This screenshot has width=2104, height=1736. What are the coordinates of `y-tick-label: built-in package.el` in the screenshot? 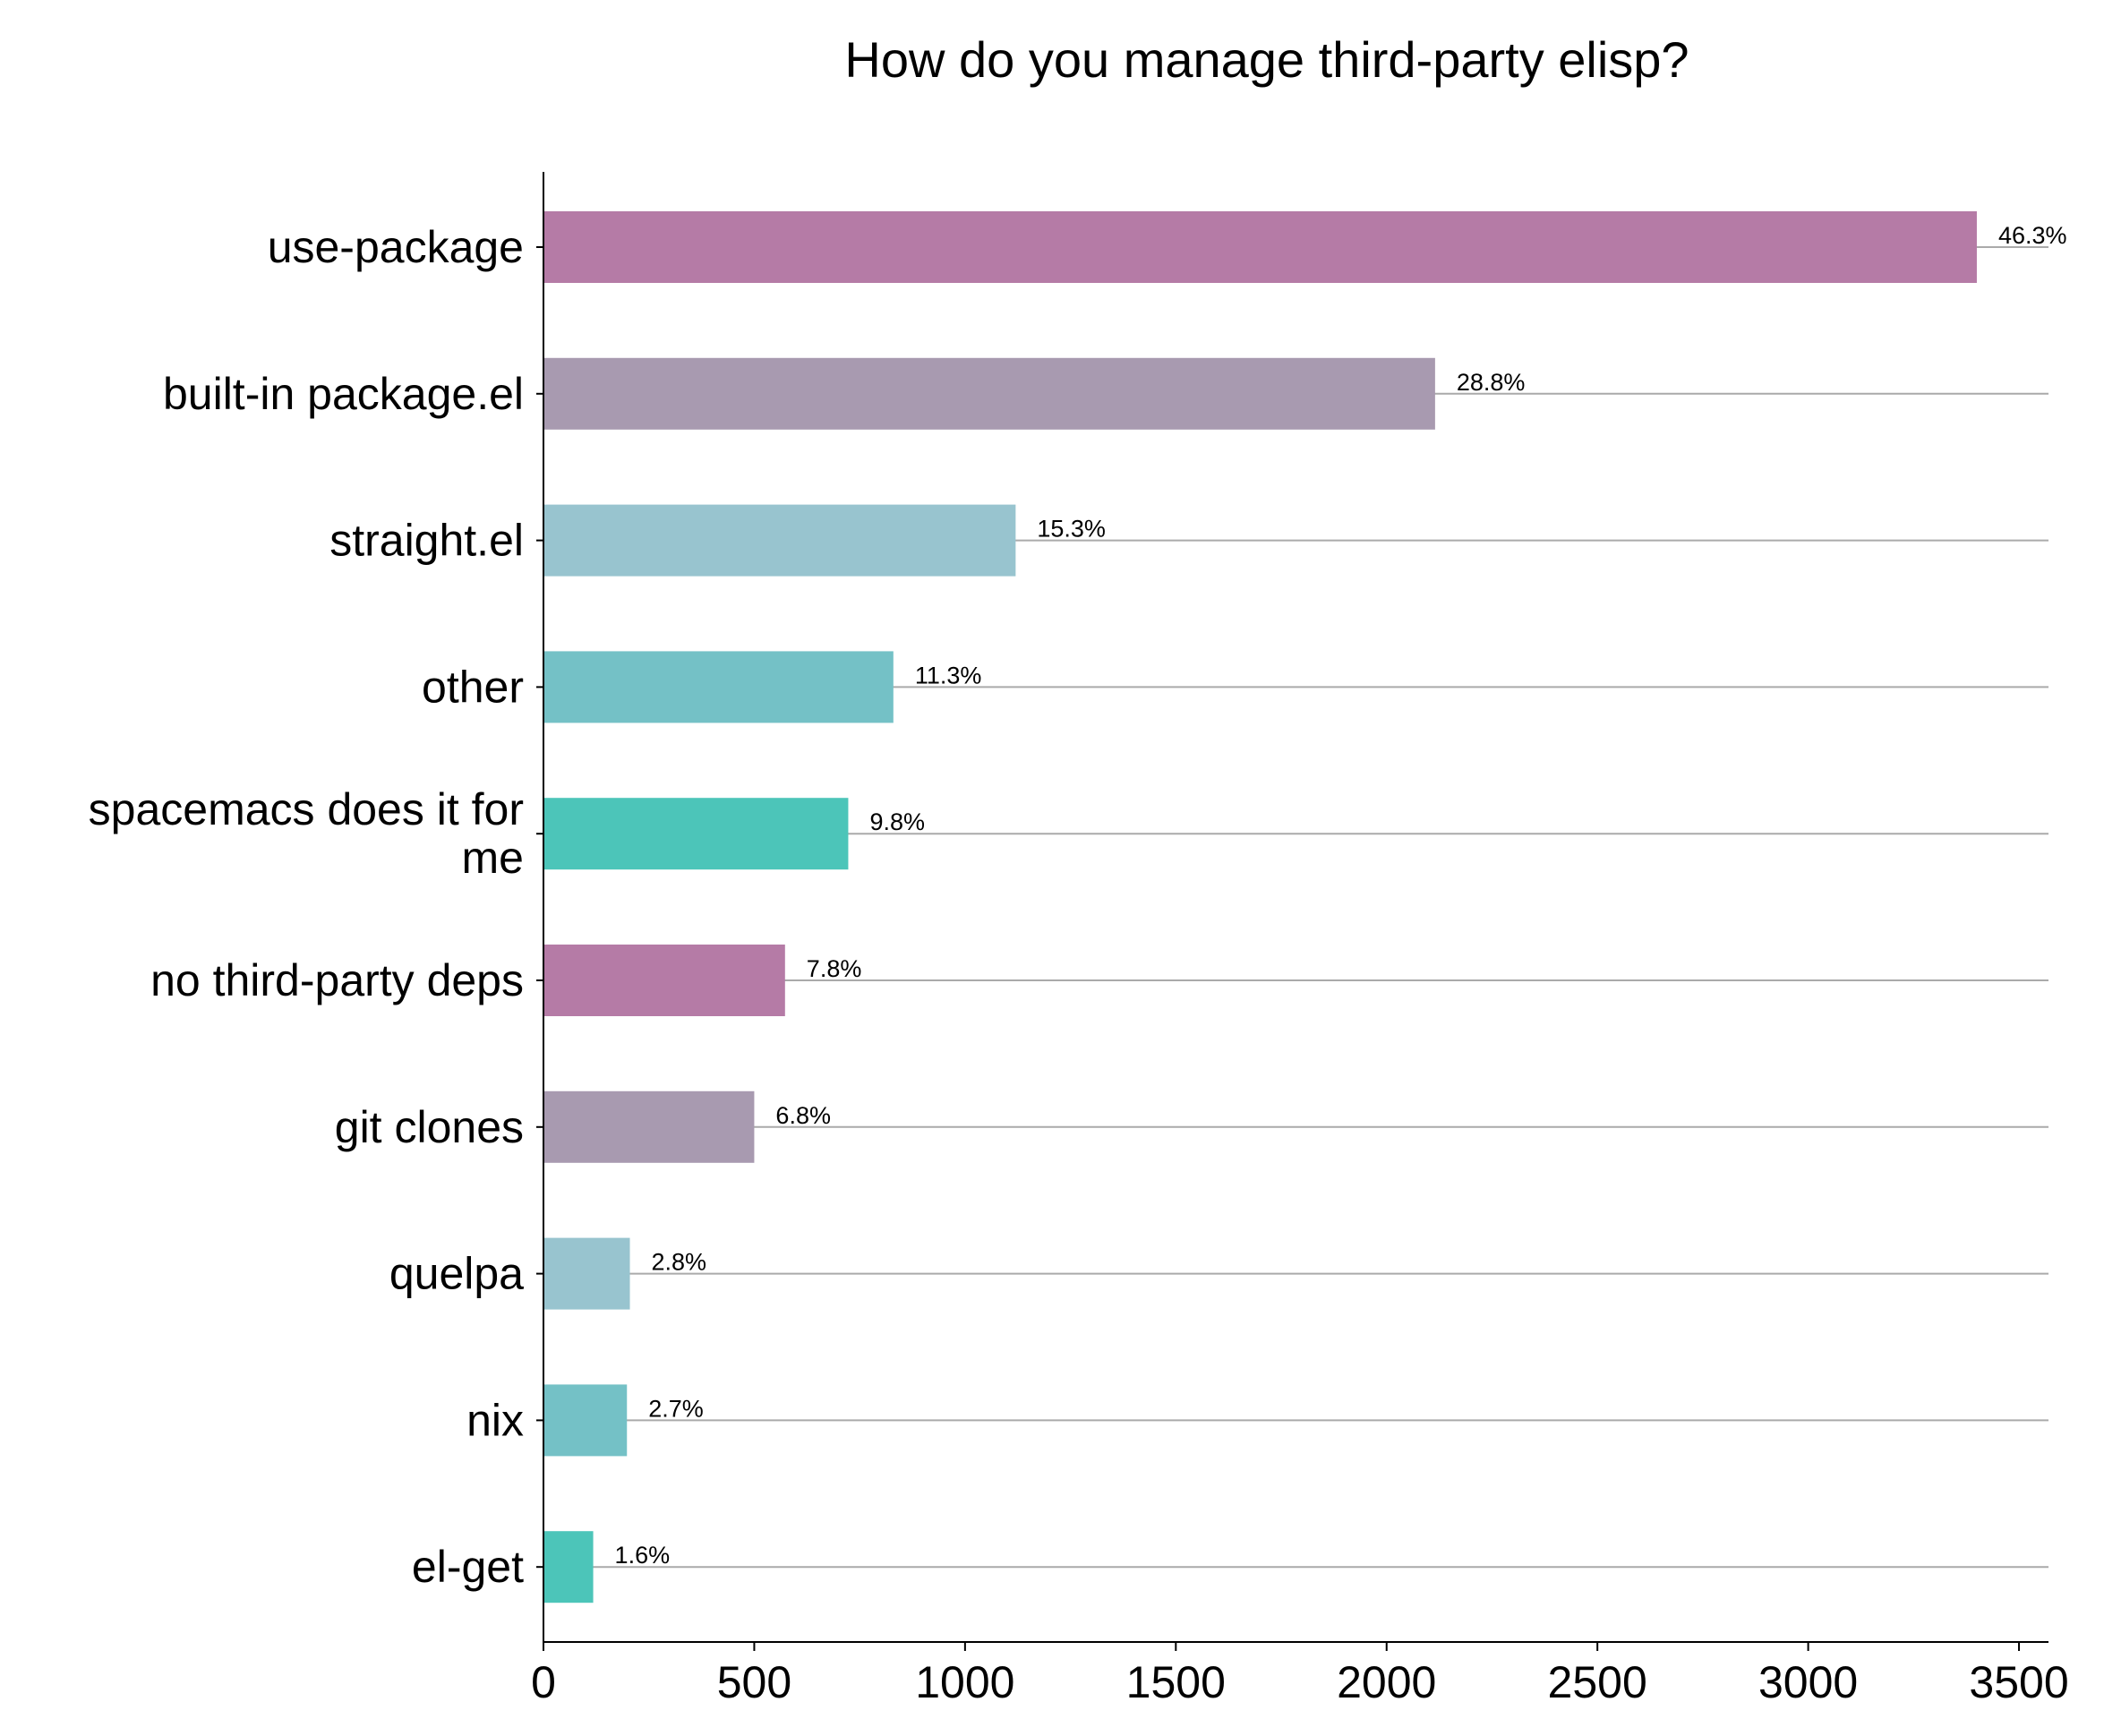 It's located at (343, 394).